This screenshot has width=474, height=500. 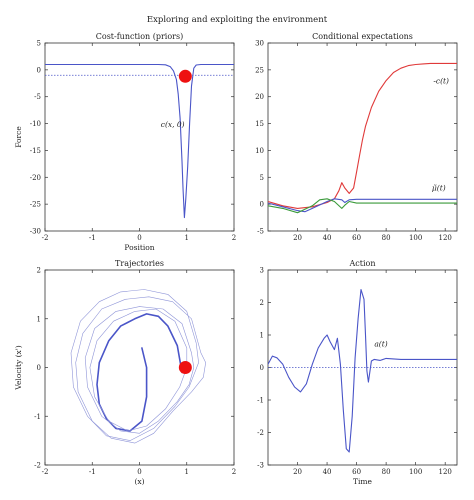 What do you see at coordinates (259, 124) in the screenshot?
I see `y-tick-label: 15` at bounding box center [259, 124].